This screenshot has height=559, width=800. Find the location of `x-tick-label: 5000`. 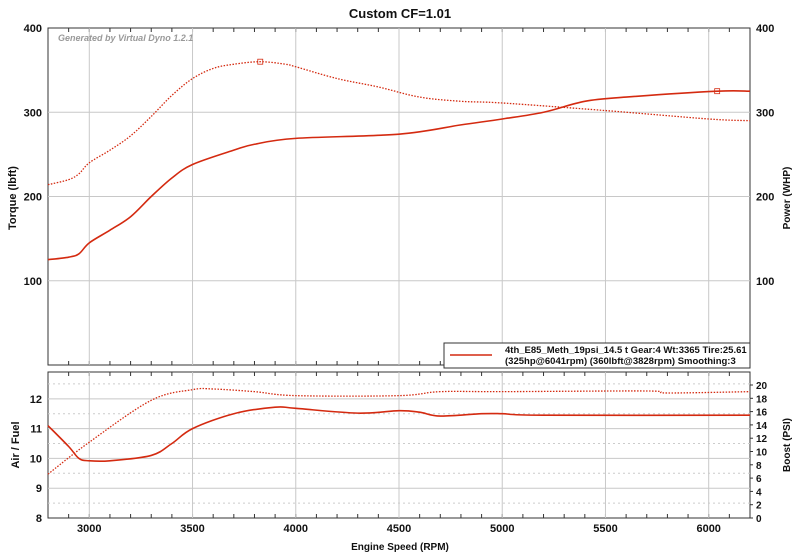

x-tick-label: 5000 is located at coordinates (502, 529).